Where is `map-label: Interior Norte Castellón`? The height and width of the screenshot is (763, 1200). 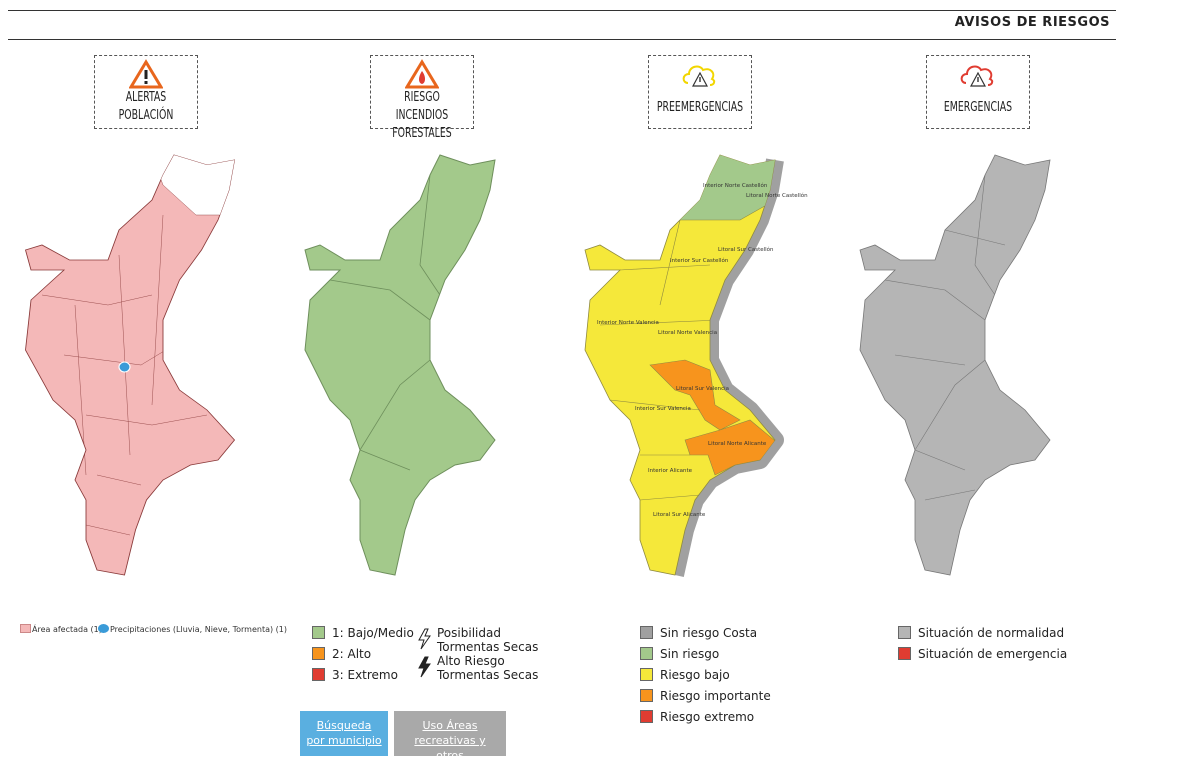 map-label: Interior Norte Castellón is located at coordinates (735, 185).